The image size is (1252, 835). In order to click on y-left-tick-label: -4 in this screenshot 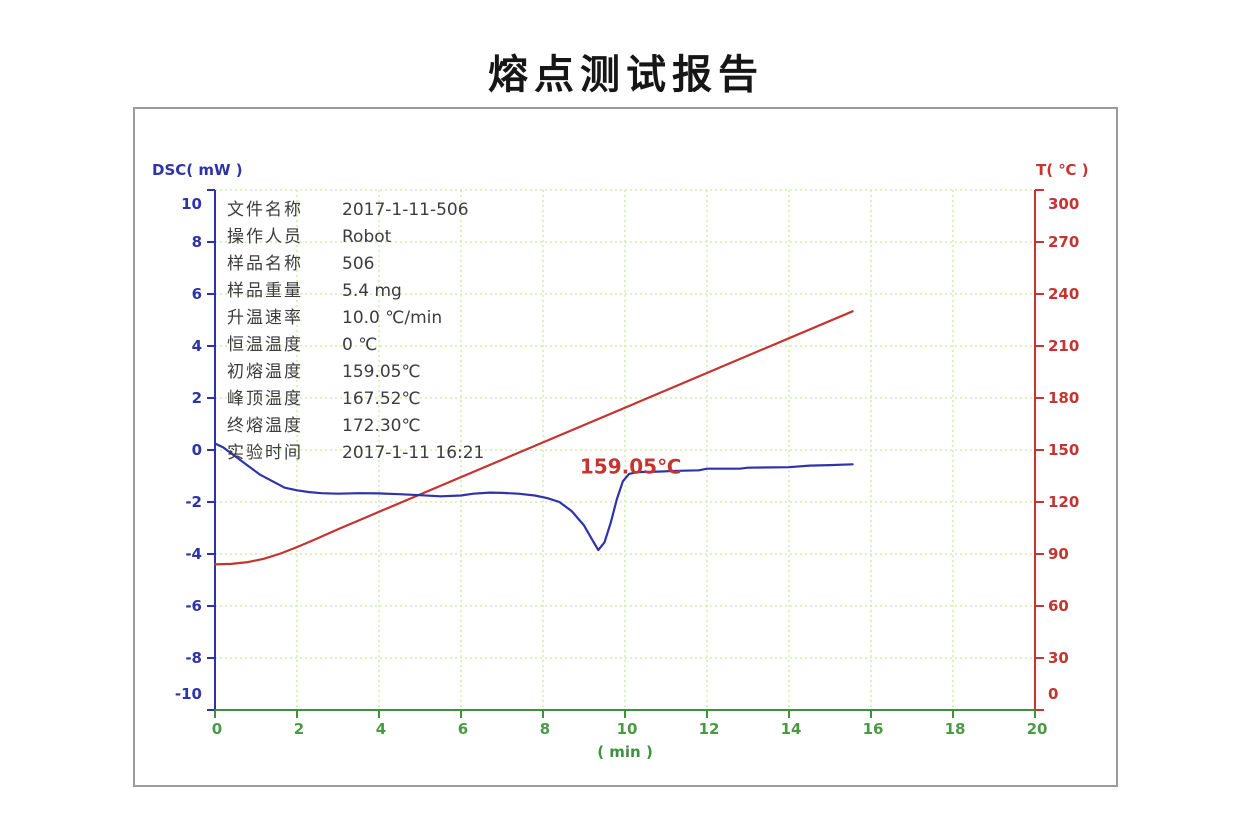, I will do `click(193, 554)`.